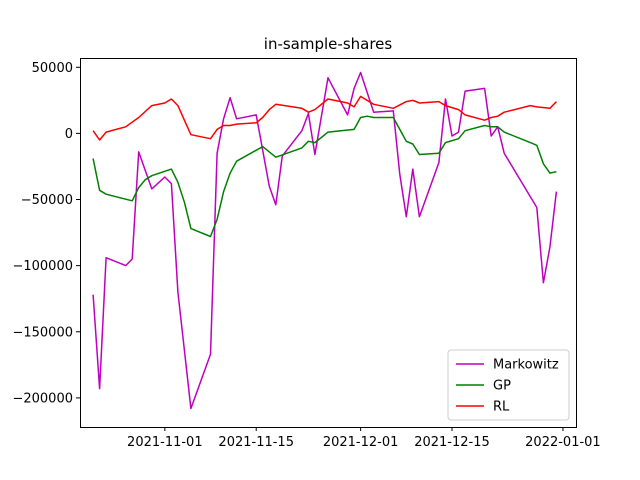 Image resolution: width=640 pixels, height=480 pixels. I want to click on series-line-rl, so click(324, 118).